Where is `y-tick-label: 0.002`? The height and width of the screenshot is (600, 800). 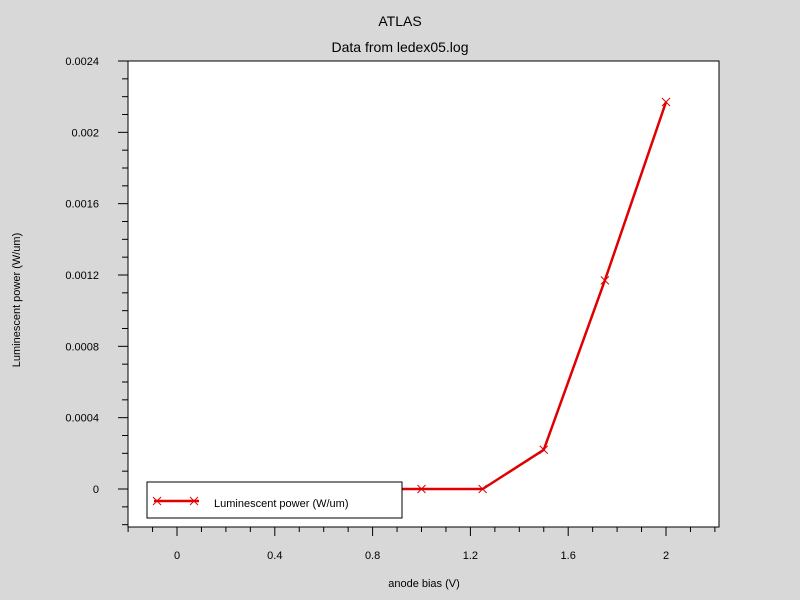
y-tick-label: 0.002 is located at coordinates (85, 133).